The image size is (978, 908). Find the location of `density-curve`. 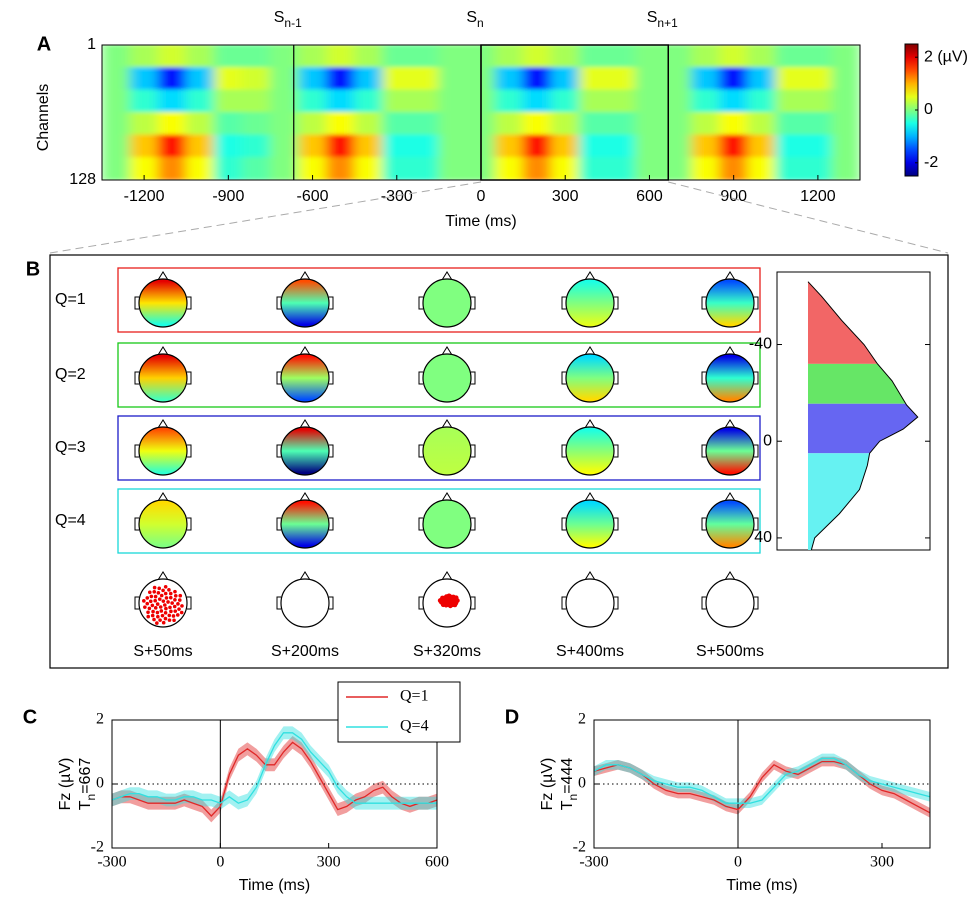

density-curve is located at coordinates (863, 416).